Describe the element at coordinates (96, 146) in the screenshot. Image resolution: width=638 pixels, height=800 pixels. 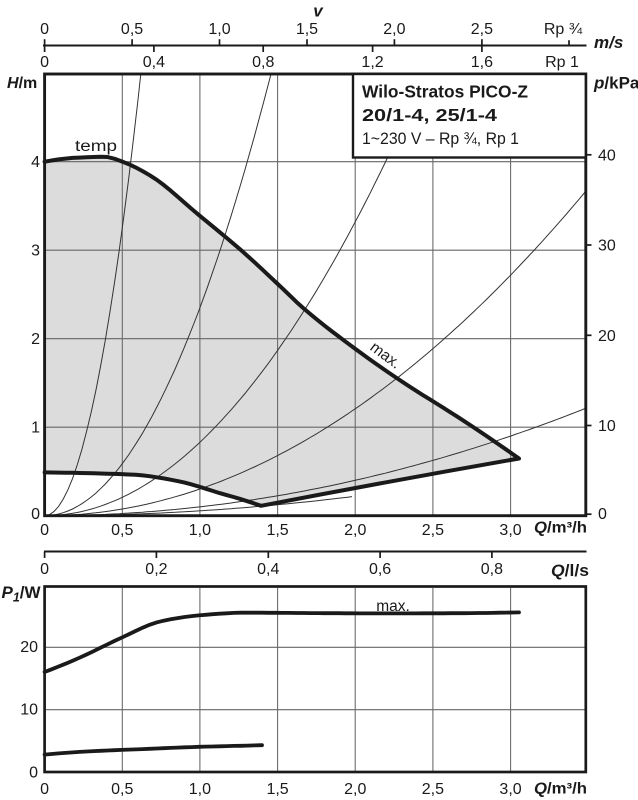
I see `svg-text: temp` at that location.